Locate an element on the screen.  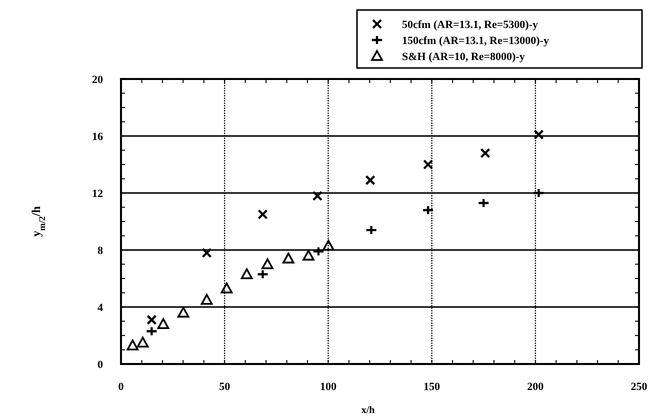
x-tick-label: 200 is located at coordinates (535, 387).